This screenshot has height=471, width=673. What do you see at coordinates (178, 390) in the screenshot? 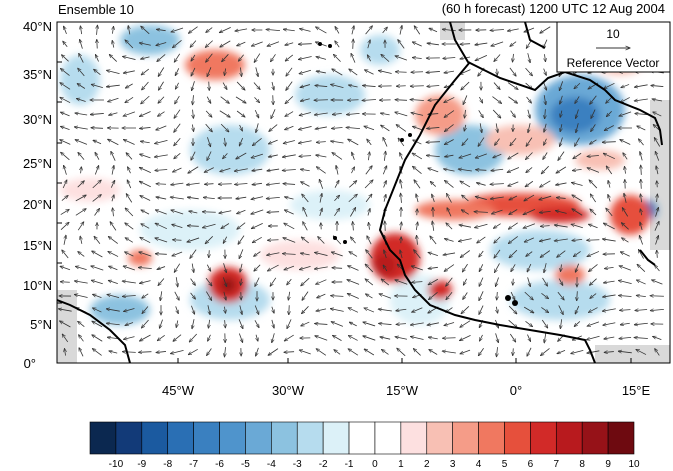
I see `x-tick-label: 45°W` at bounding box center [178, 390].